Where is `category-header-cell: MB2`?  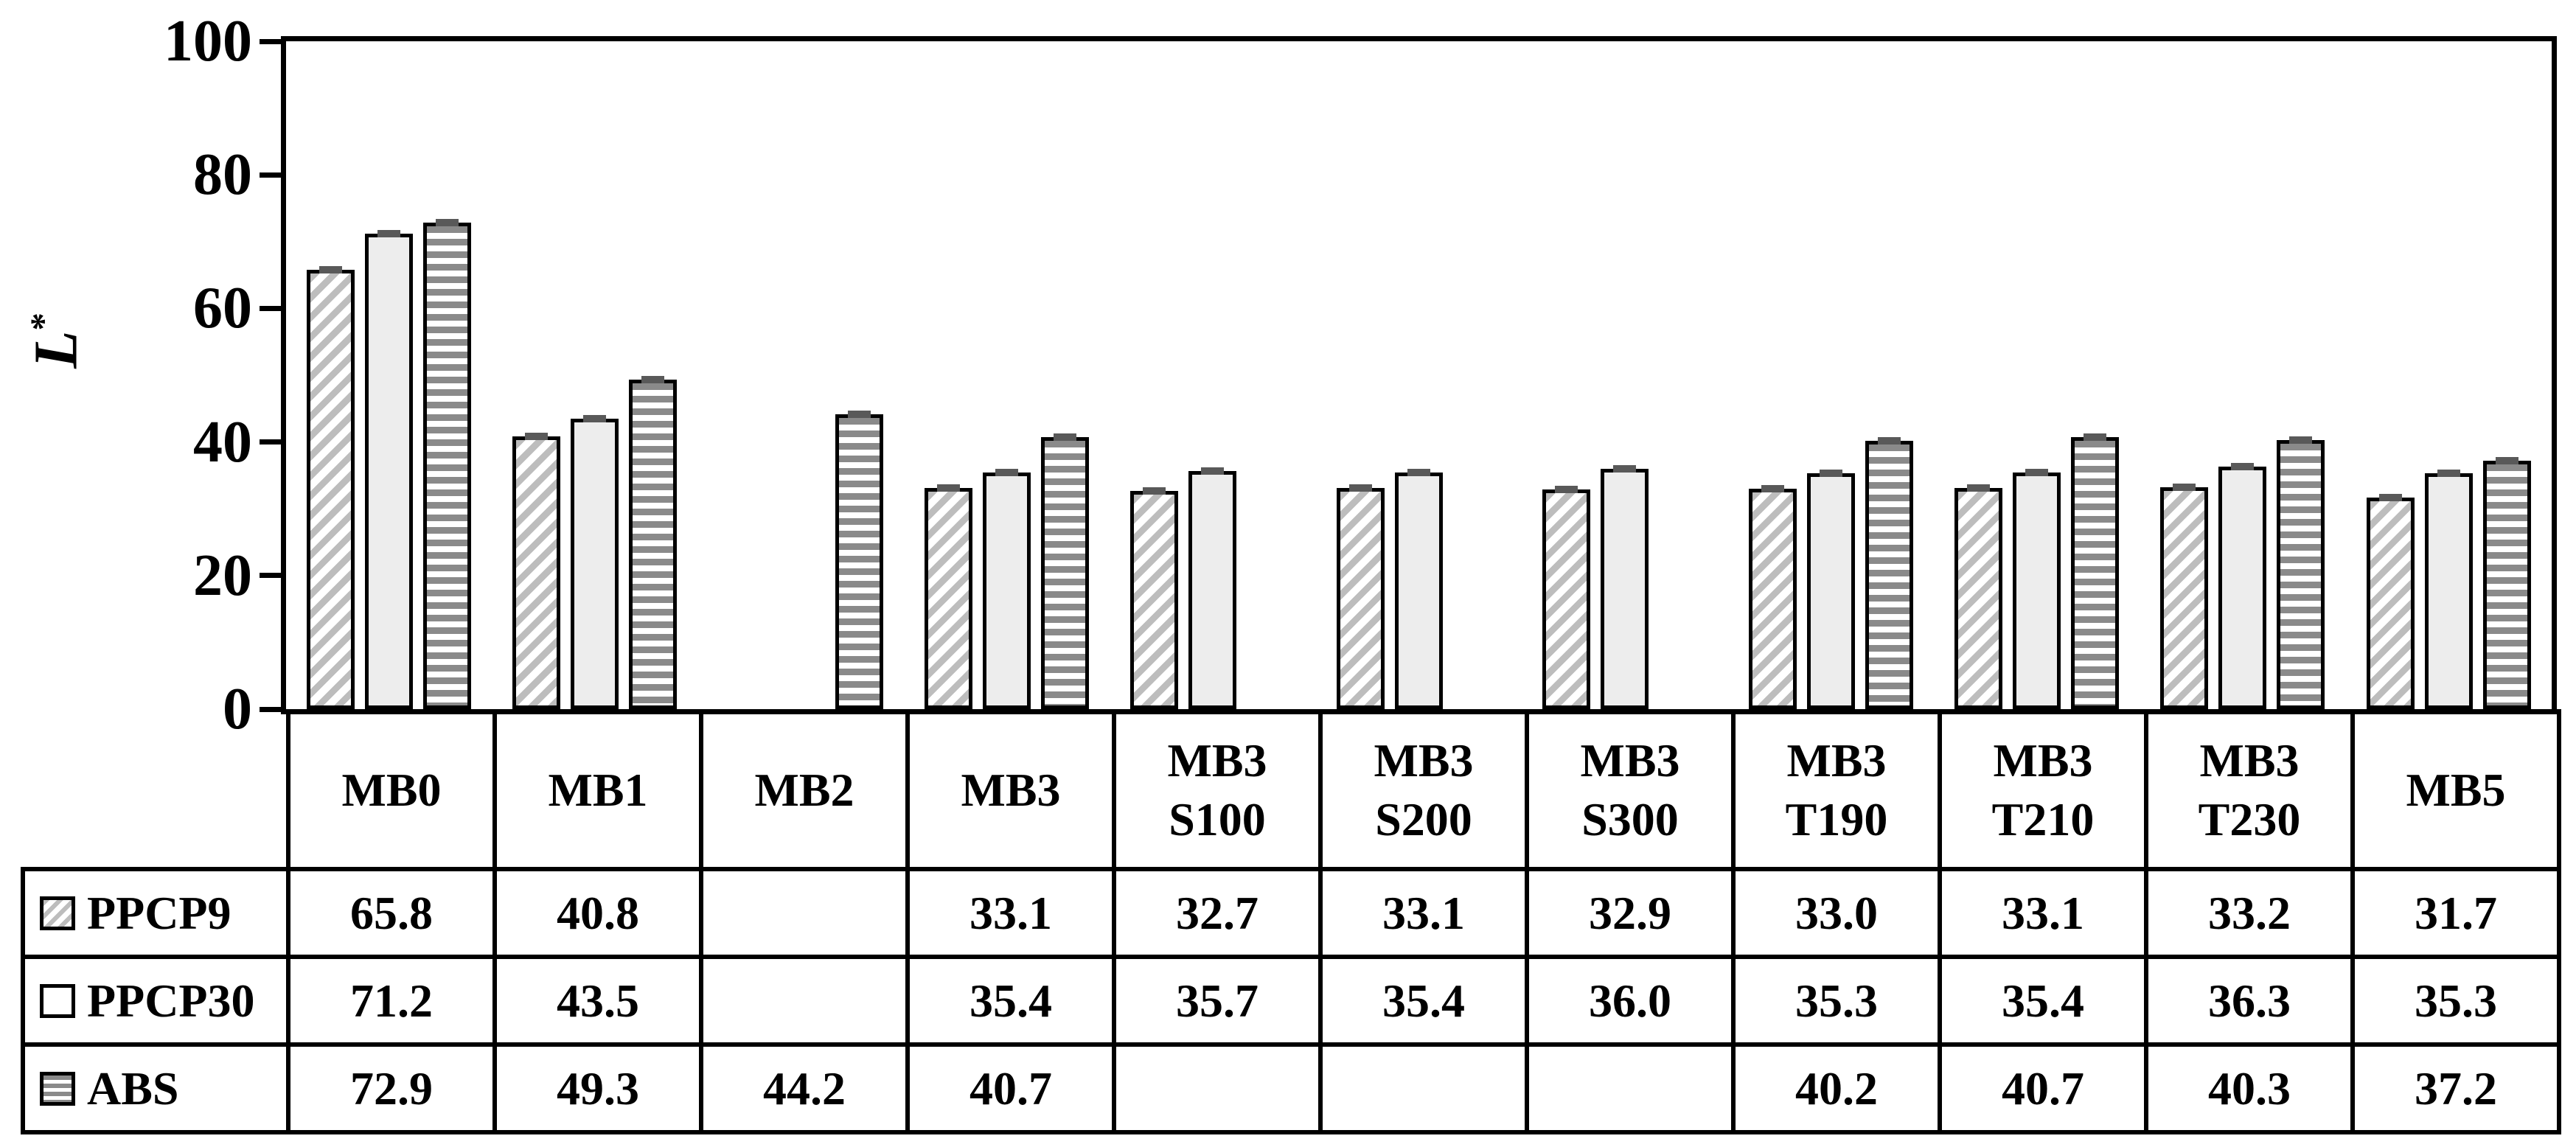
category-header-cell: MB2 is located at coordinates (805, 790).